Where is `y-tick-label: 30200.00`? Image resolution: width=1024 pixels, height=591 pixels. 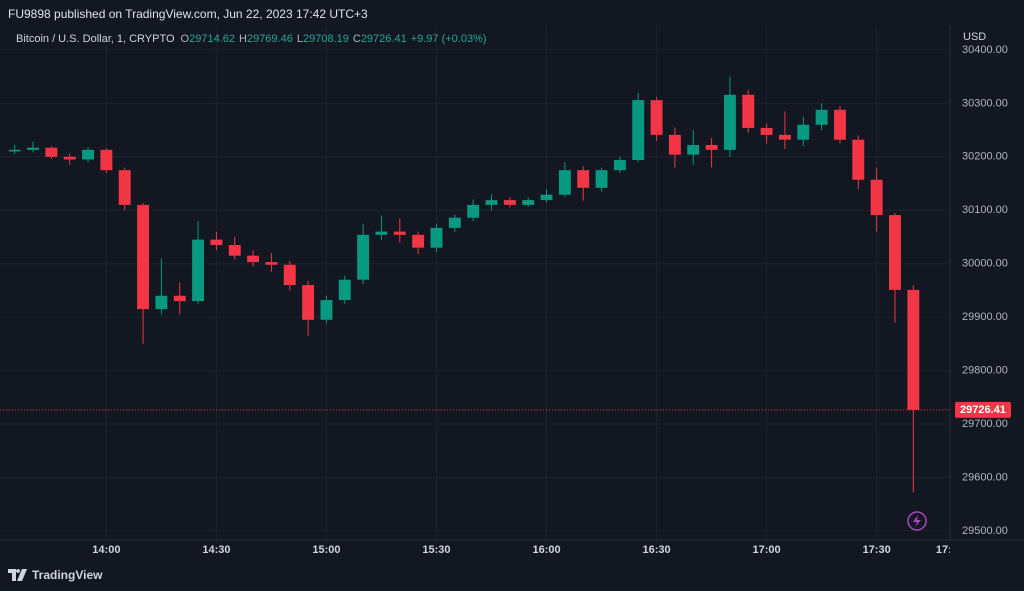
y-tick-label: 30200.00 is located at coordinates (985, 157).